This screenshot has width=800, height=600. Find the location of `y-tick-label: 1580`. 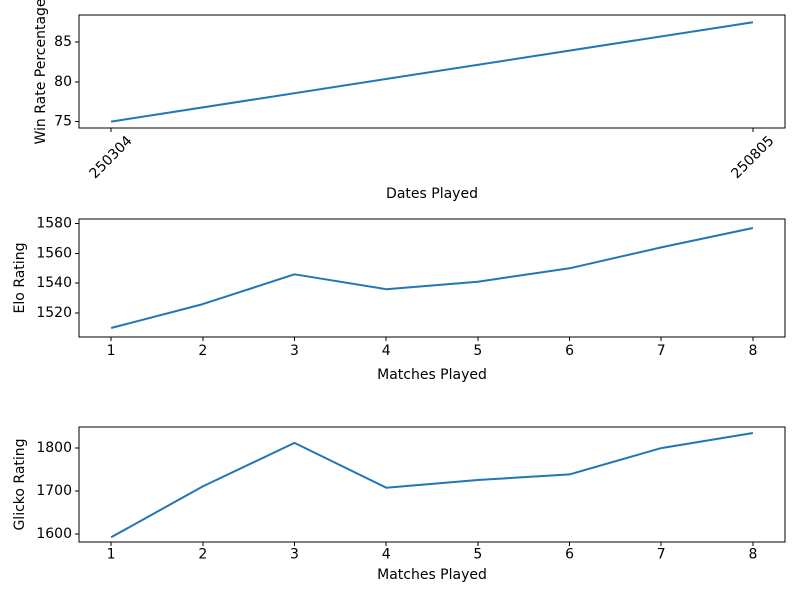

y-tick-label: 1580 is located at coordinates (54, 223).